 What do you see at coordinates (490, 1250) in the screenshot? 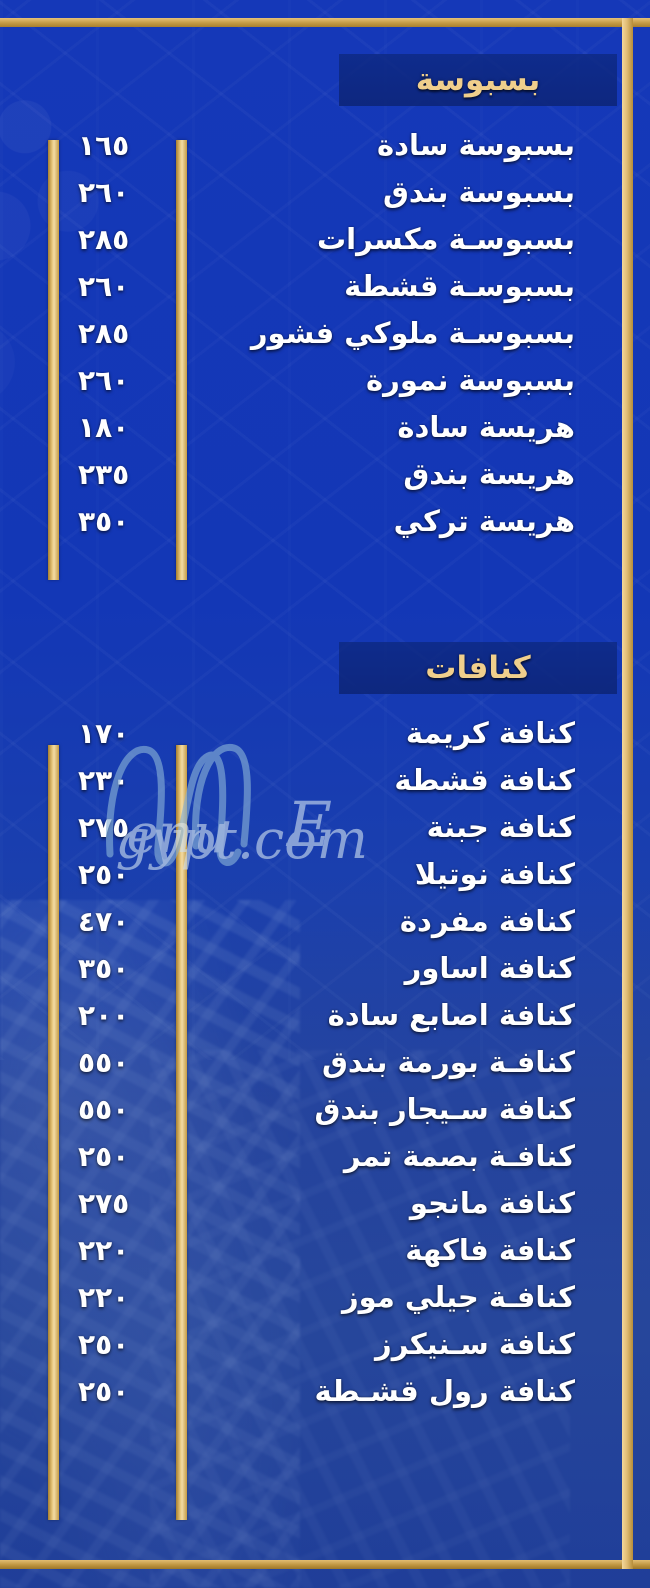
I see `menu-item-name: كنافة فاكهة` at bounding box center [490, 1250].